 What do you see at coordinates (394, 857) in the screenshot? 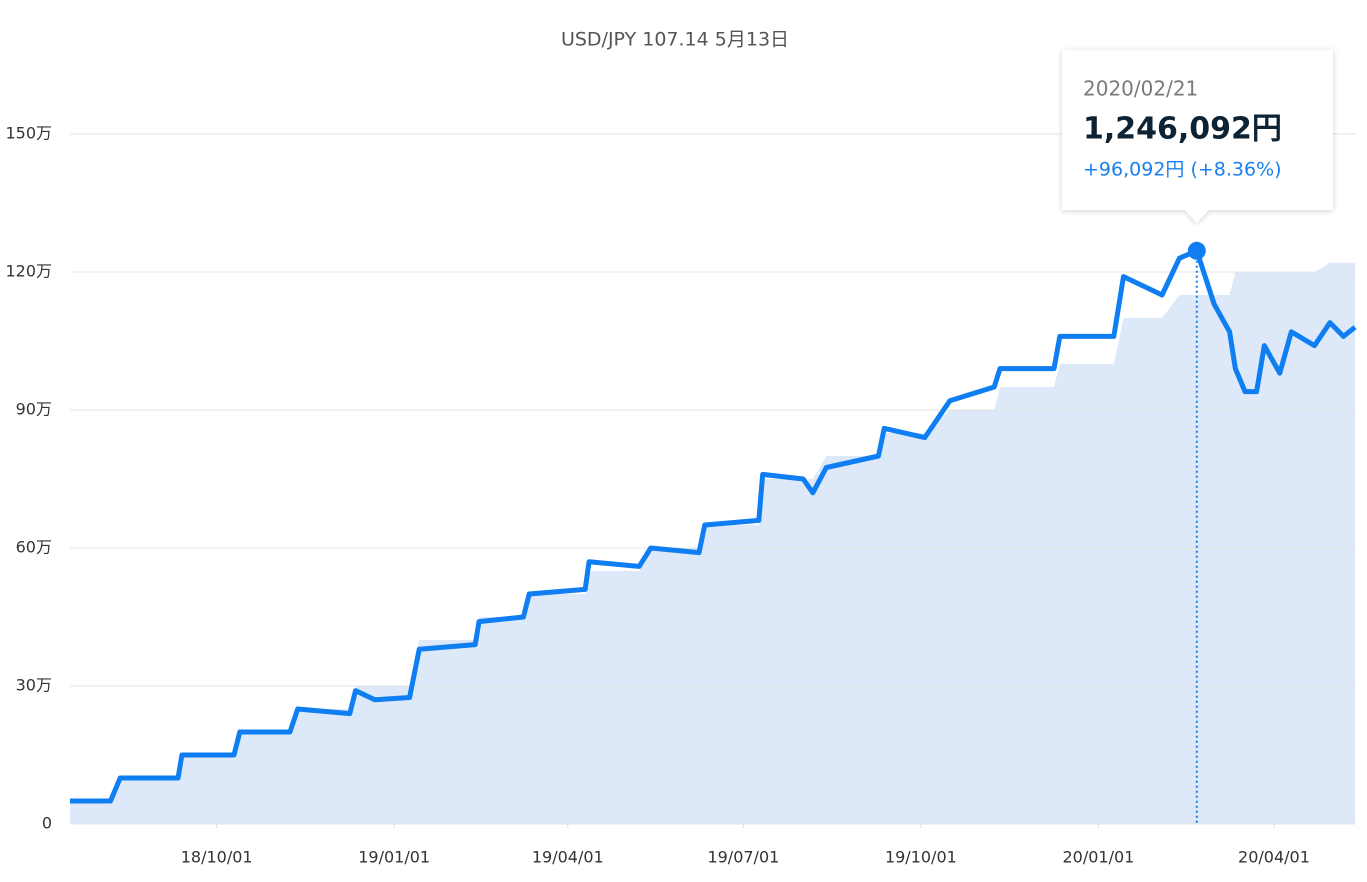
I see `x-tick-label: 19/01/01` at bounding box center [394, 857].